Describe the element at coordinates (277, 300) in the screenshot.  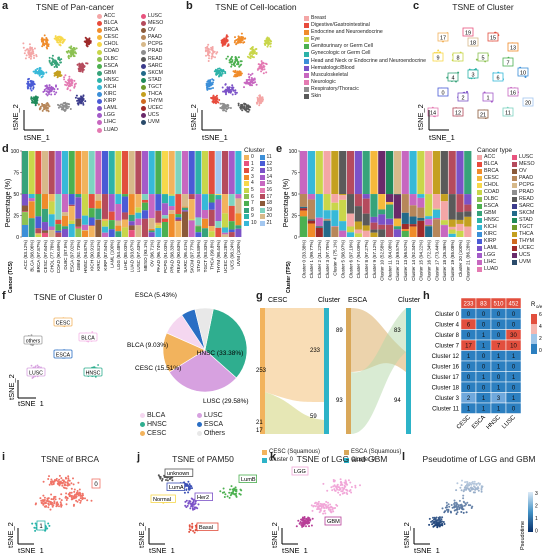
I see `panel-g-left-label: CESC` at that location.